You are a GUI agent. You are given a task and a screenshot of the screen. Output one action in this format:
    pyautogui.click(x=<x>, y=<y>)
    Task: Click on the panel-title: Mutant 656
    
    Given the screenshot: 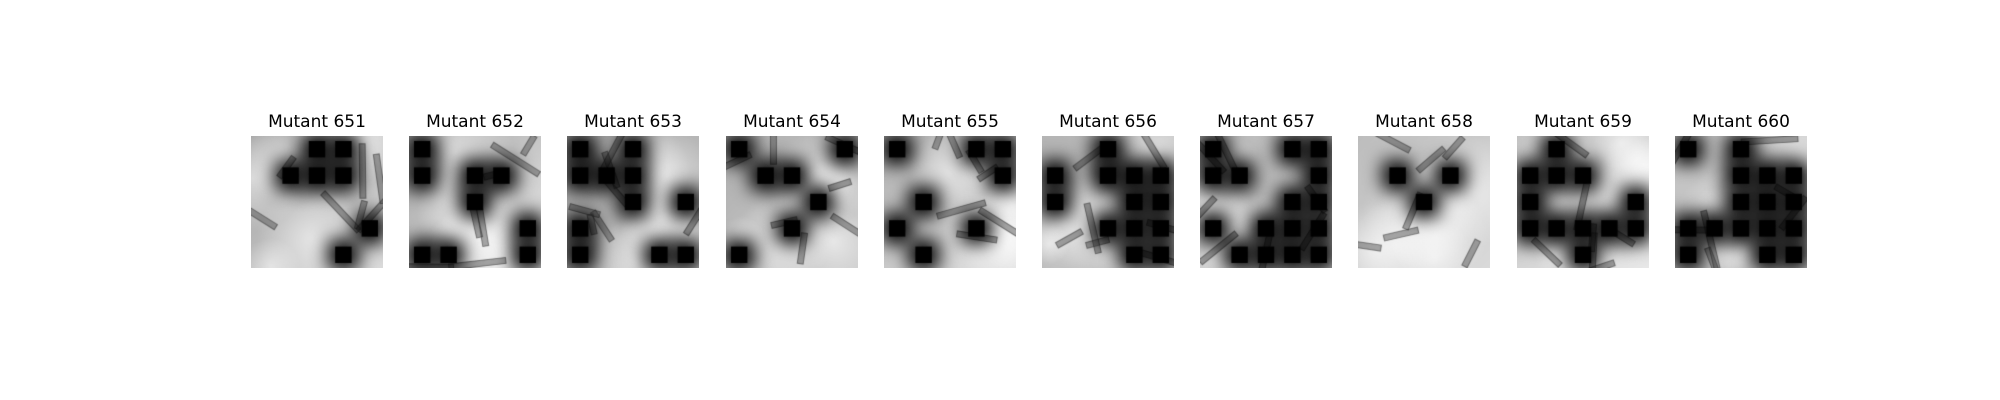 What is the action you would take?
    pyautogui.click(x=1108, y=122)
    